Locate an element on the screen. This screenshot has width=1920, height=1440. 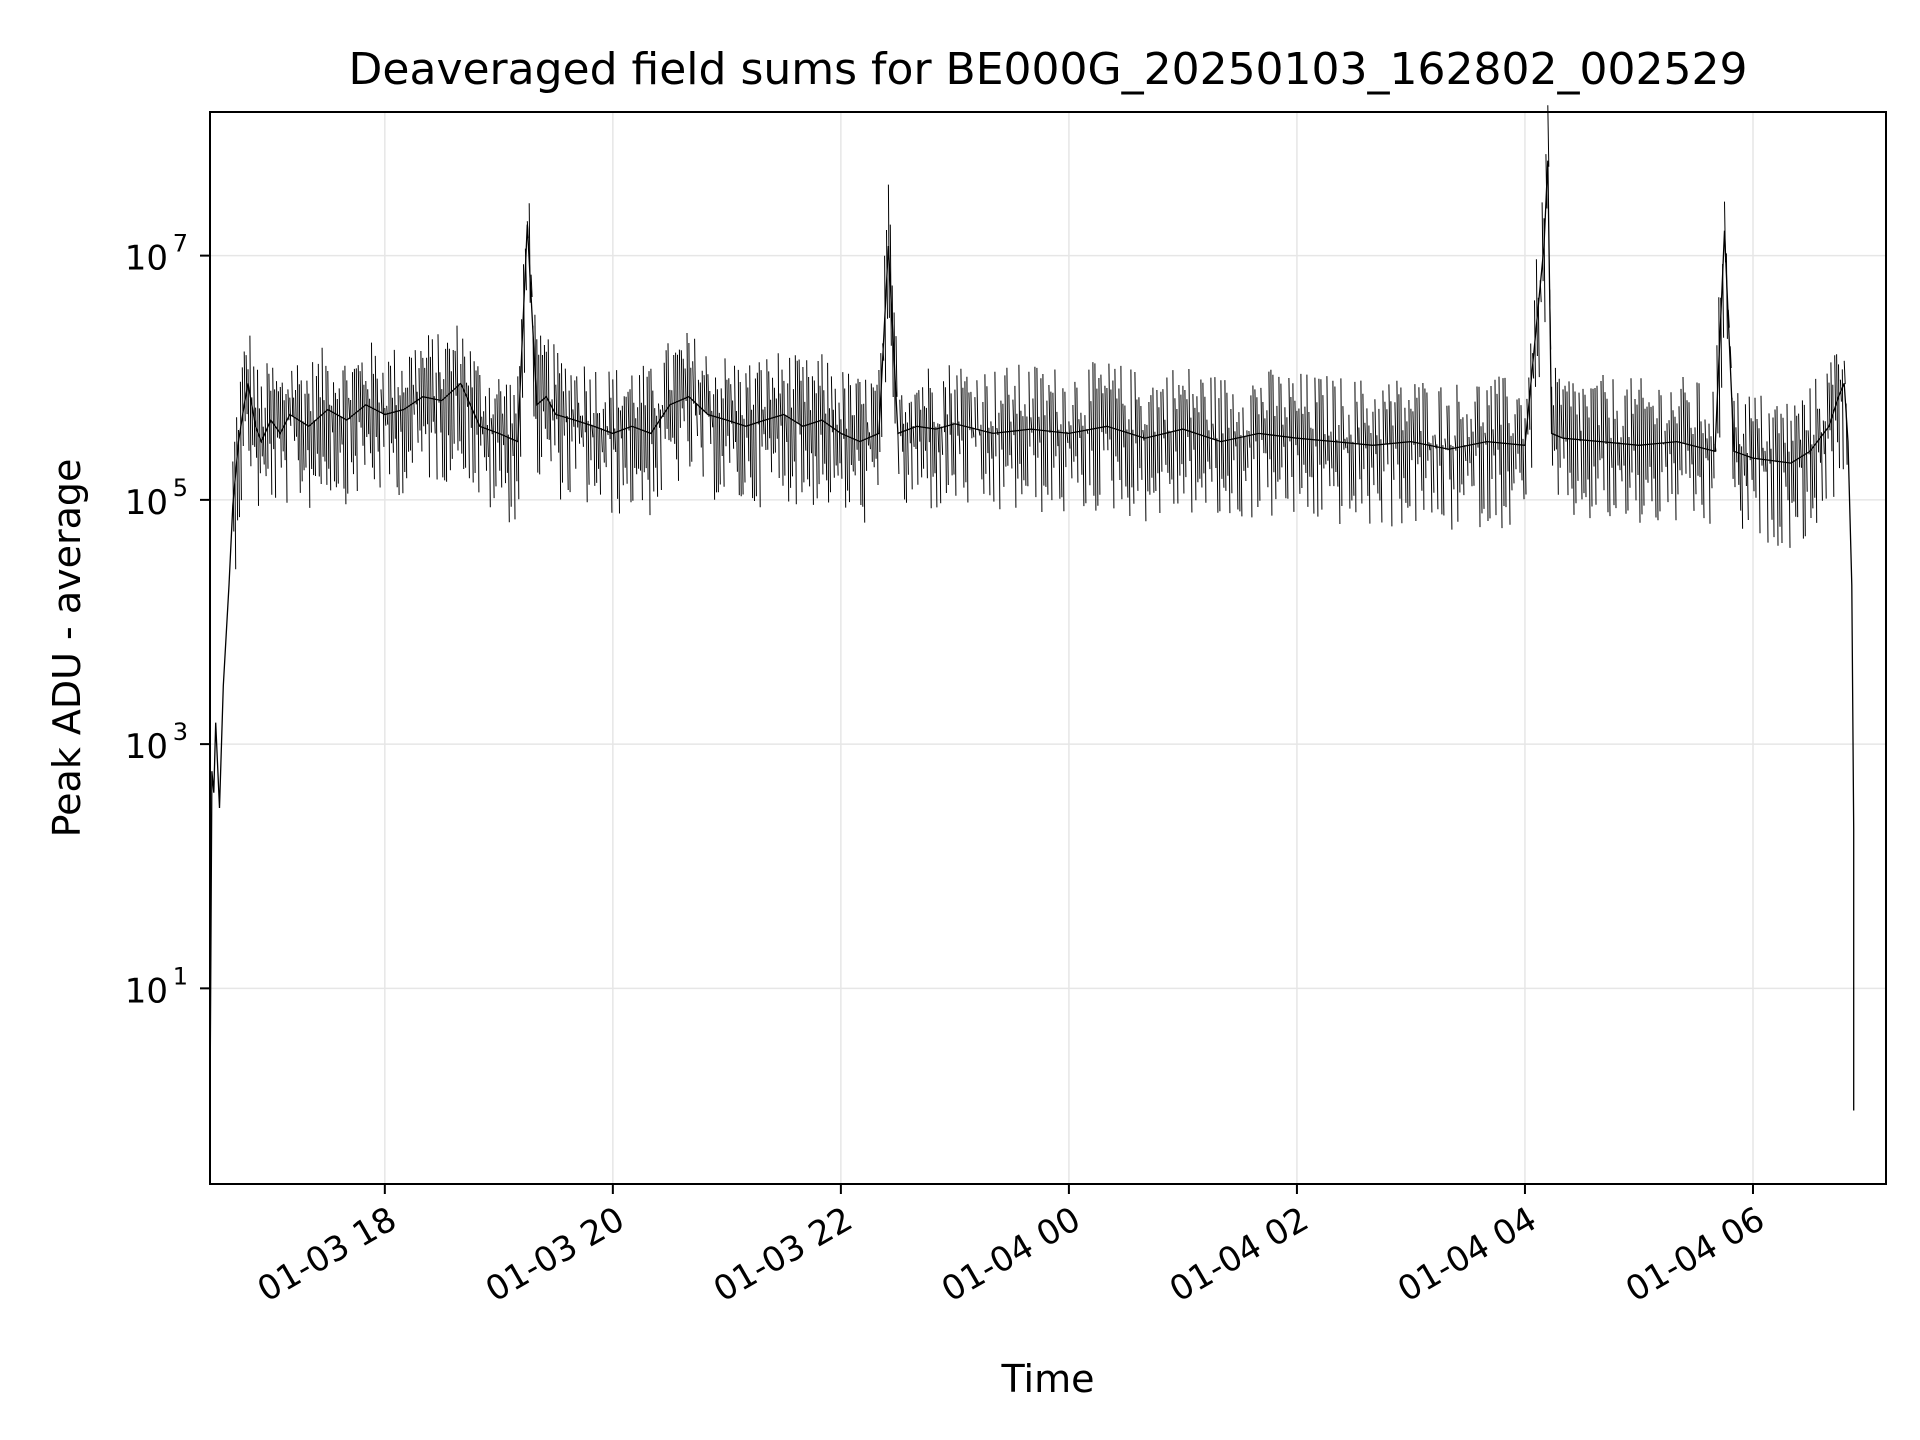
y-tick-exponent: 7 is located at coordinates (180, 244).